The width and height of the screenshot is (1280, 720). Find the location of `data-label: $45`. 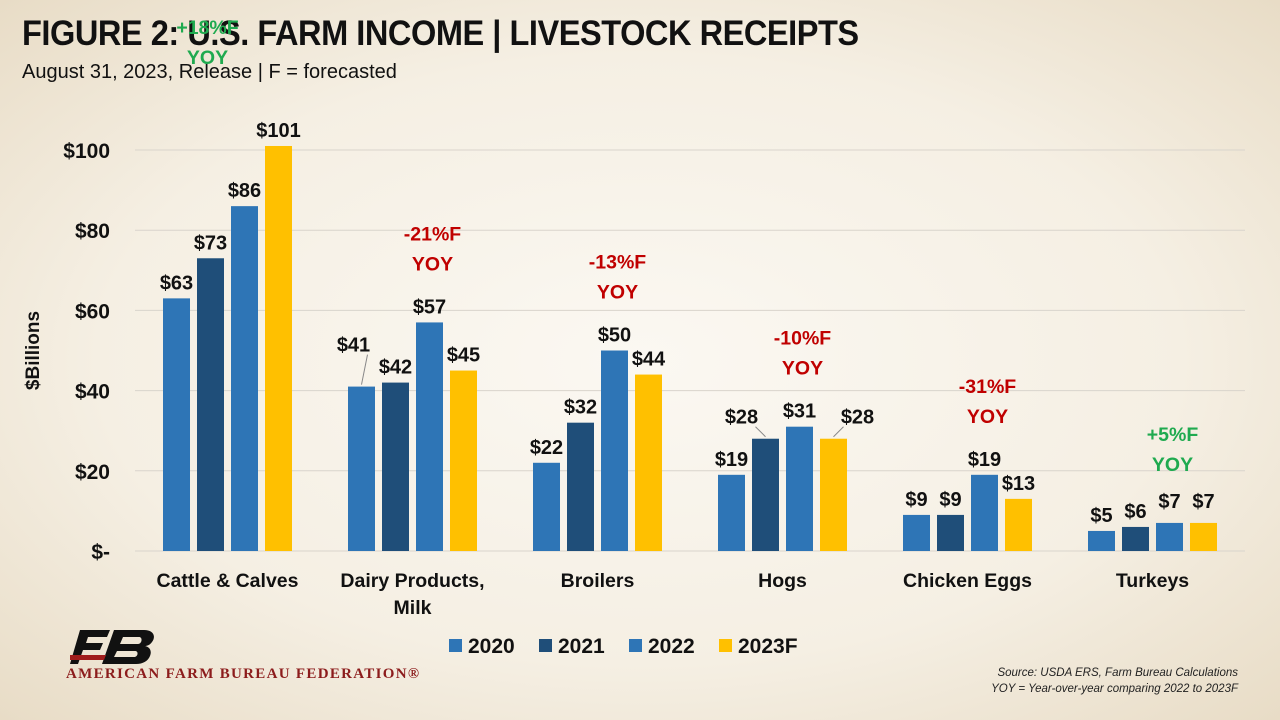

data-label: $45 is located at coordinates (463, 356).